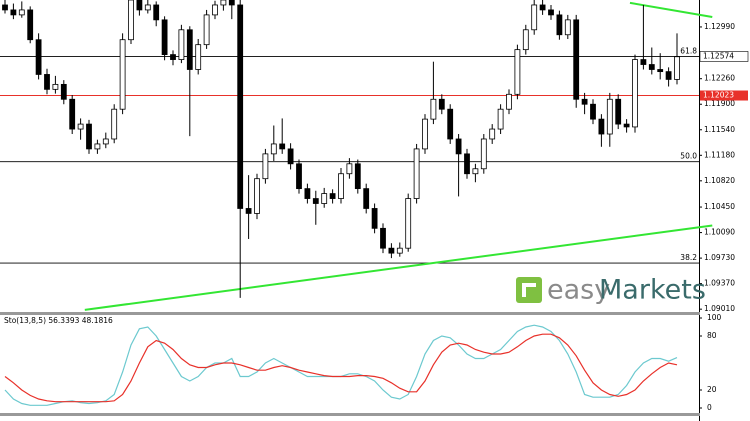  What do you see at coordinates (718, 55) in the screenshot?
I see `price-label: 1.12574` at bounding box center [718, 55].